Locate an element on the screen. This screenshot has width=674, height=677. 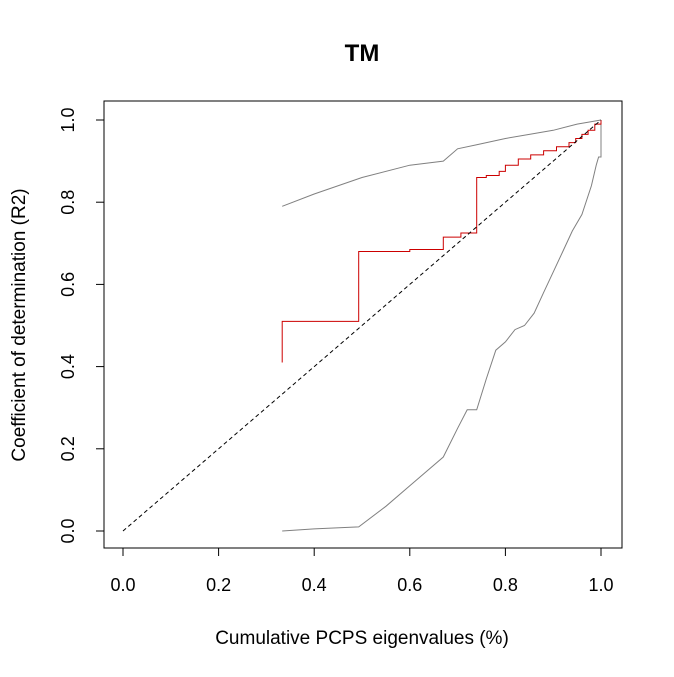
y-tick-label: 1.0 is located at coordinates (68, 119).